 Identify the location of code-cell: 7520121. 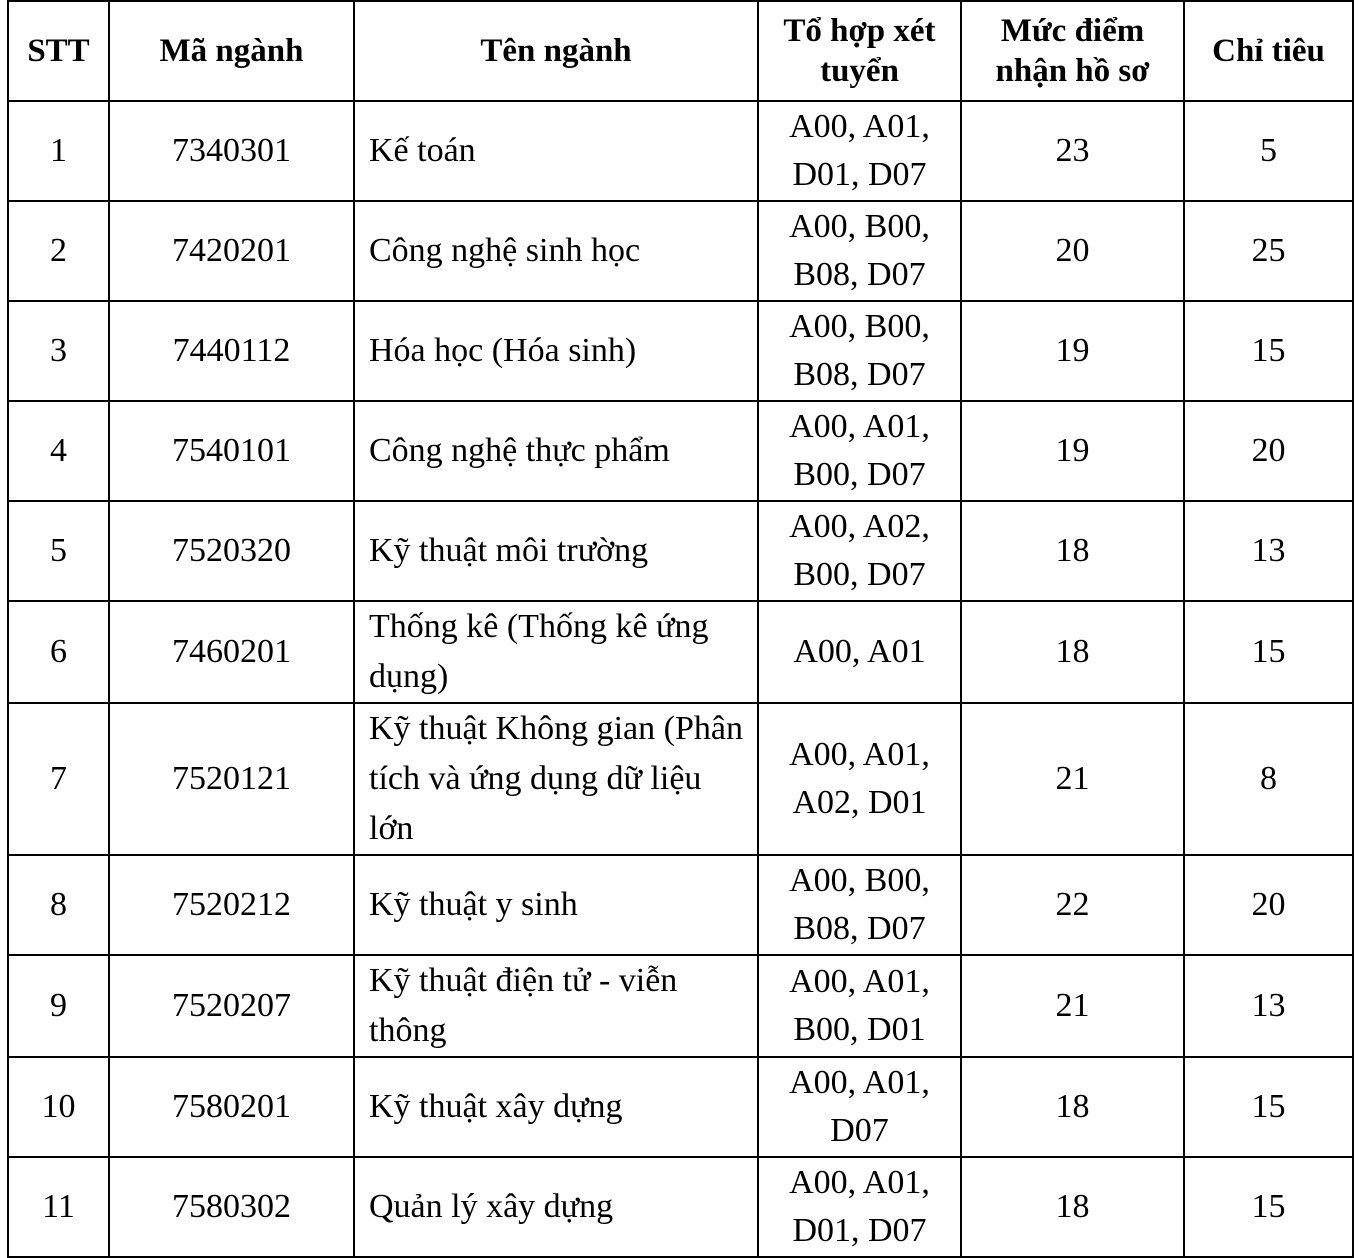
(231, 779).